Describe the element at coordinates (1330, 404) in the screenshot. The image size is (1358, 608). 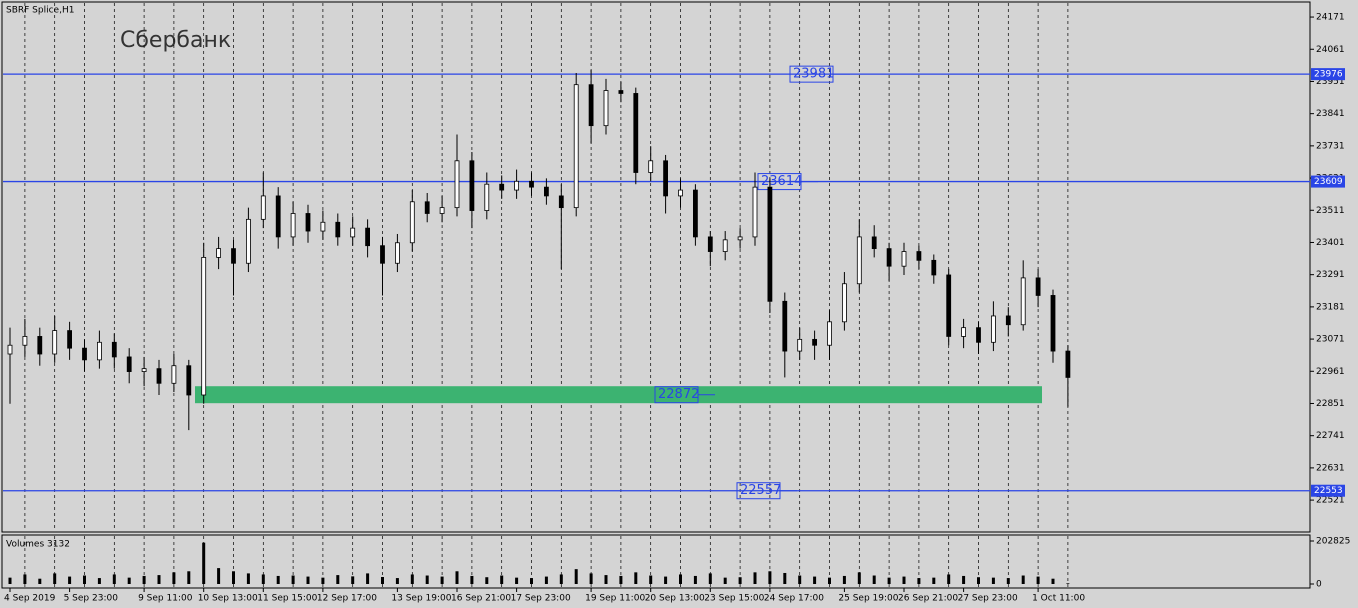
I see `y-tick-label: 22851` at that location.